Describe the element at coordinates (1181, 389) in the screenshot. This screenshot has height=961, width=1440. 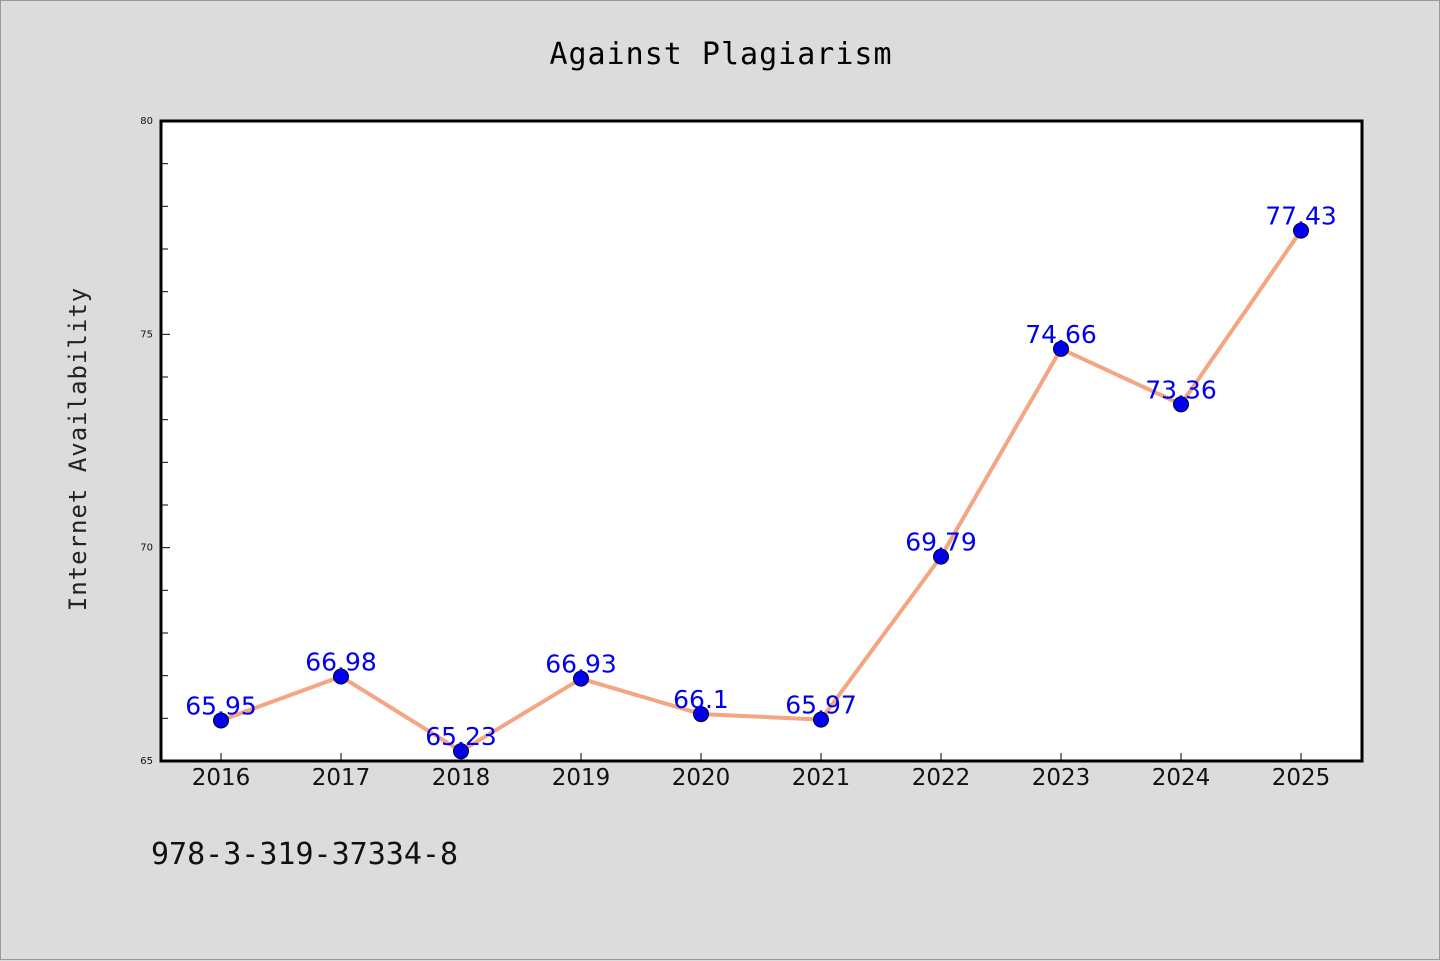
I see `data-label: 73.36` at that location.